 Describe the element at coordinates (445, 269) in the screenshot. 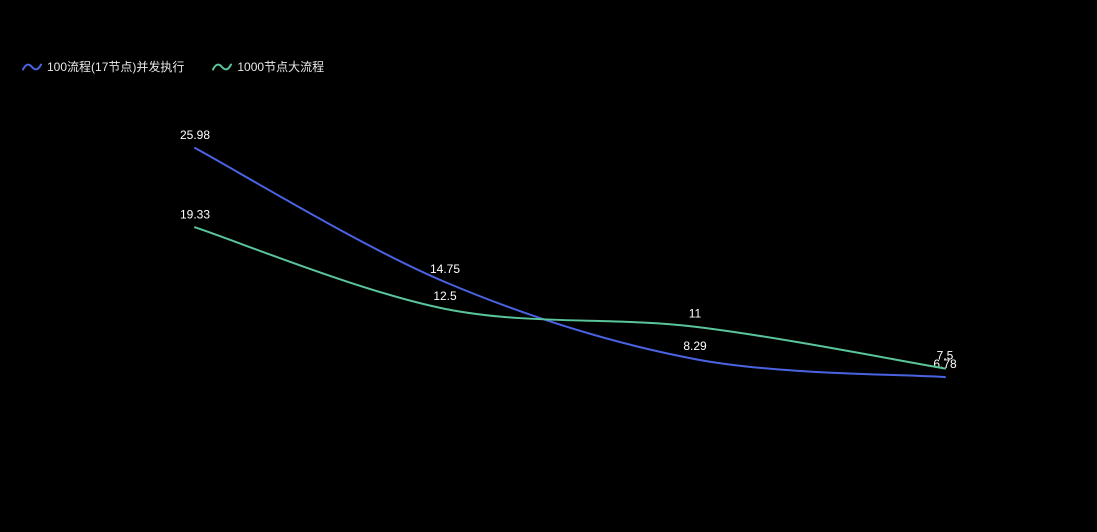

I see `data-label: 14.75` at that location.